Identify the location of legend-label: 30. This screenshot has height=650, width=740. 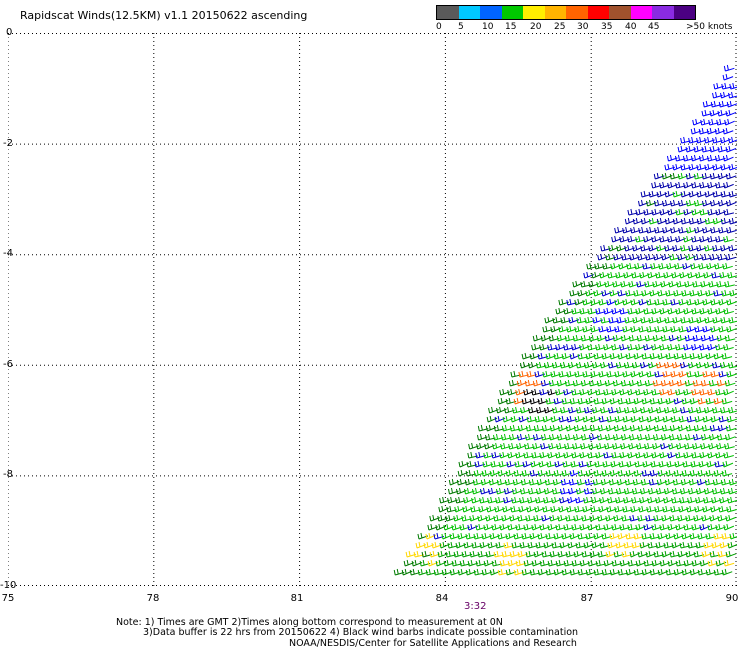
(583, 27).